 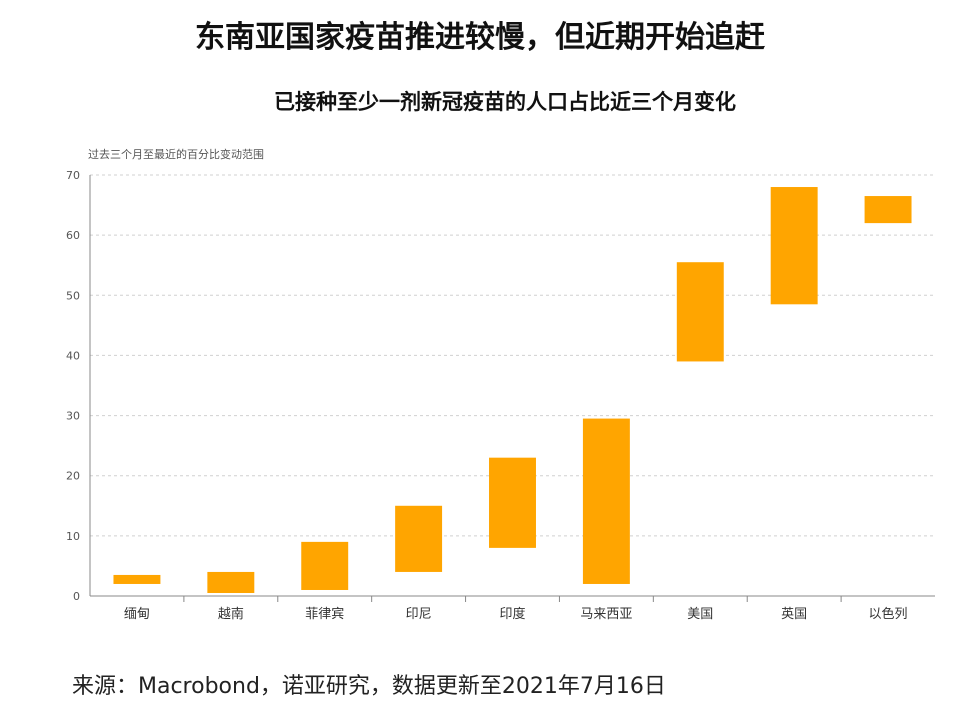 What do you see at coordinates (78, 386) in the screenshot?
I see `y-axis: 0 10 20 30 40 50 60 70` at bounding box center [78, 386].